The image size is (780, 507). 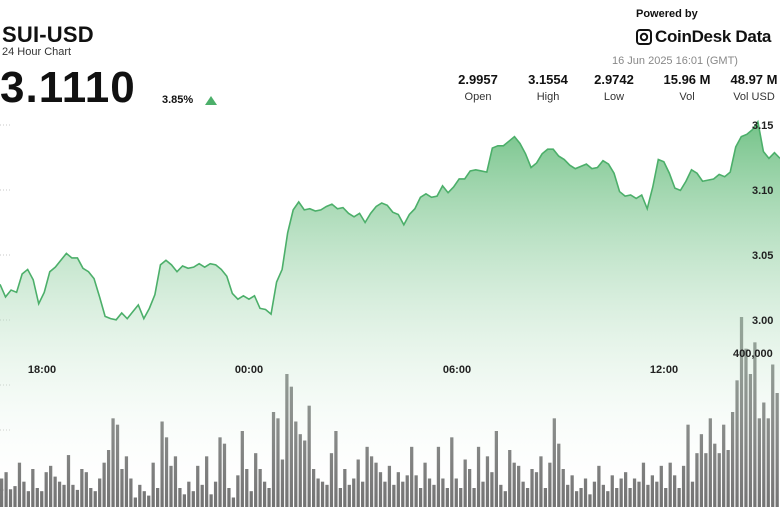 I want to click on y-tick-label: 3.10, so click(x=762, y=191).